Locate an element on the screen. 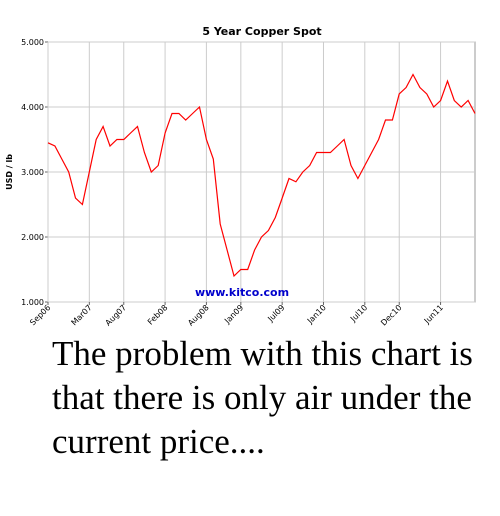 The image size is (500, 516). x-tick-label: Feb08 is located at coordinates (158, 315).